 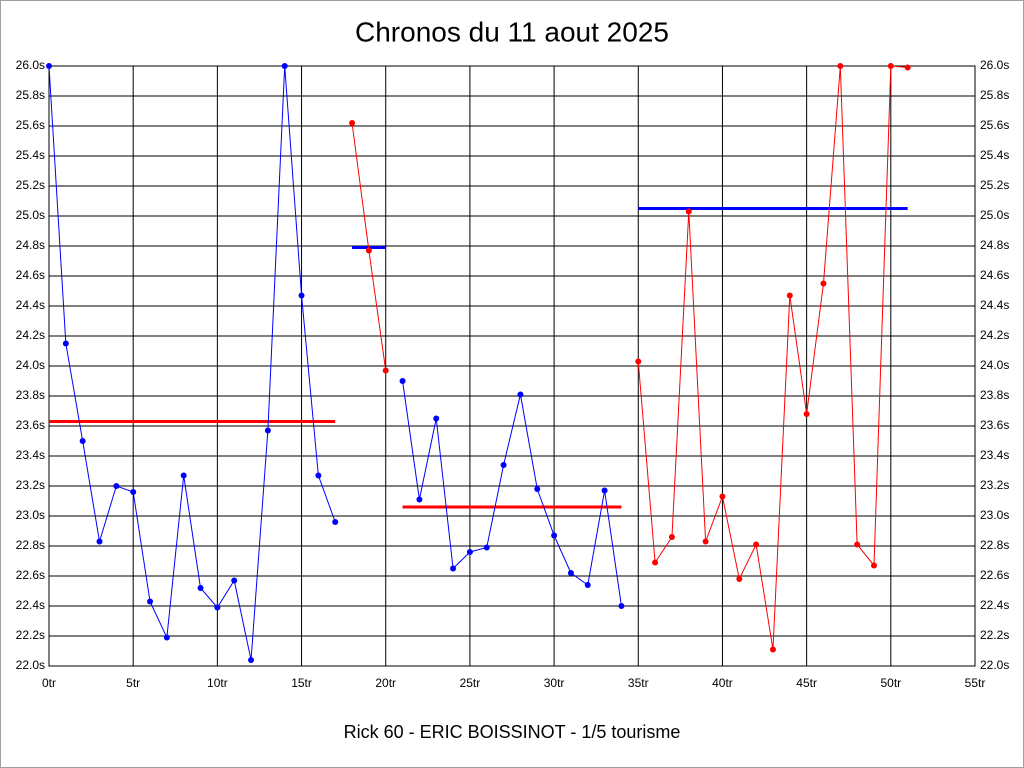 What do you see at coordinates (30, 365) in the screenshot?
I see `y-tick-label: 24.0s` at bounding box center [30, 365].